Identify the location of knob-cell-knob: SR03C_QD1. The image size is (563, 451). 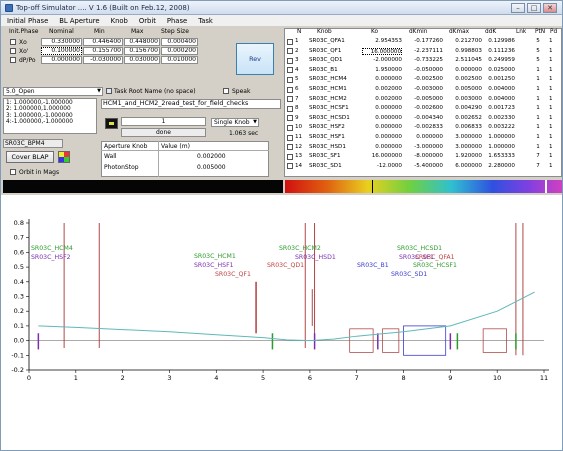
(326, 60).